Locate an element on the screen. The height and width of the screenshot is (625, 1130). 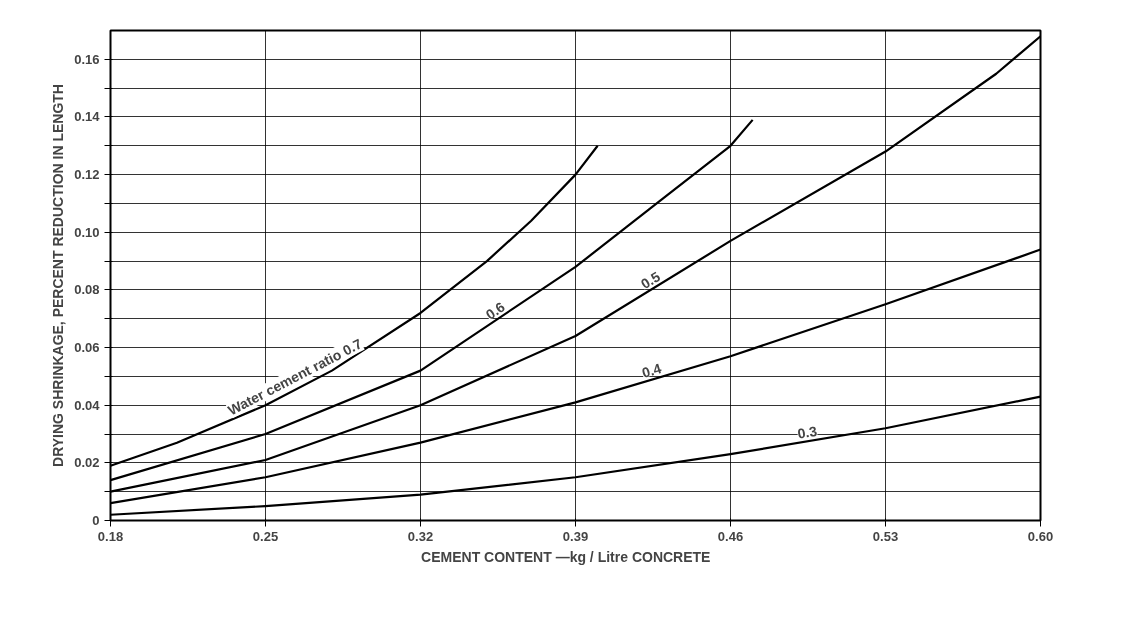
x-tick-label: 0.39 is located at coordinates (575, 536).